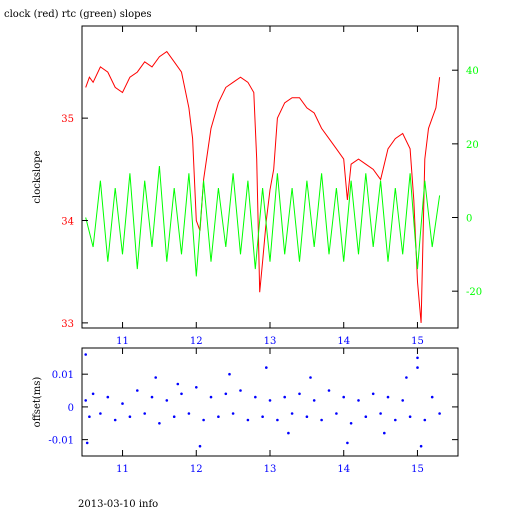 The width and height of the screenshot is (512, 516). What do you see at coordinates (67, 222) in the screenshot?
I see `y-left-tick-label: 34` at bounding box center [67, 222].